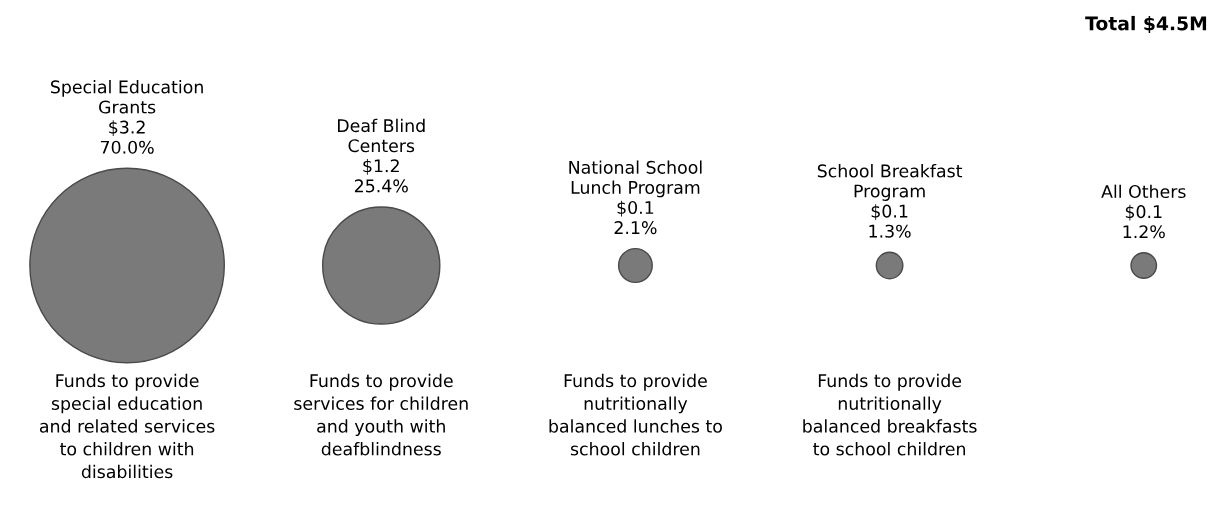 Image resolution: width=1220 pixels, height=531 pixels. Describe the element at coordinates (126, 97) in the screenshot. I see `category-label: Special Education Grants` at that location.